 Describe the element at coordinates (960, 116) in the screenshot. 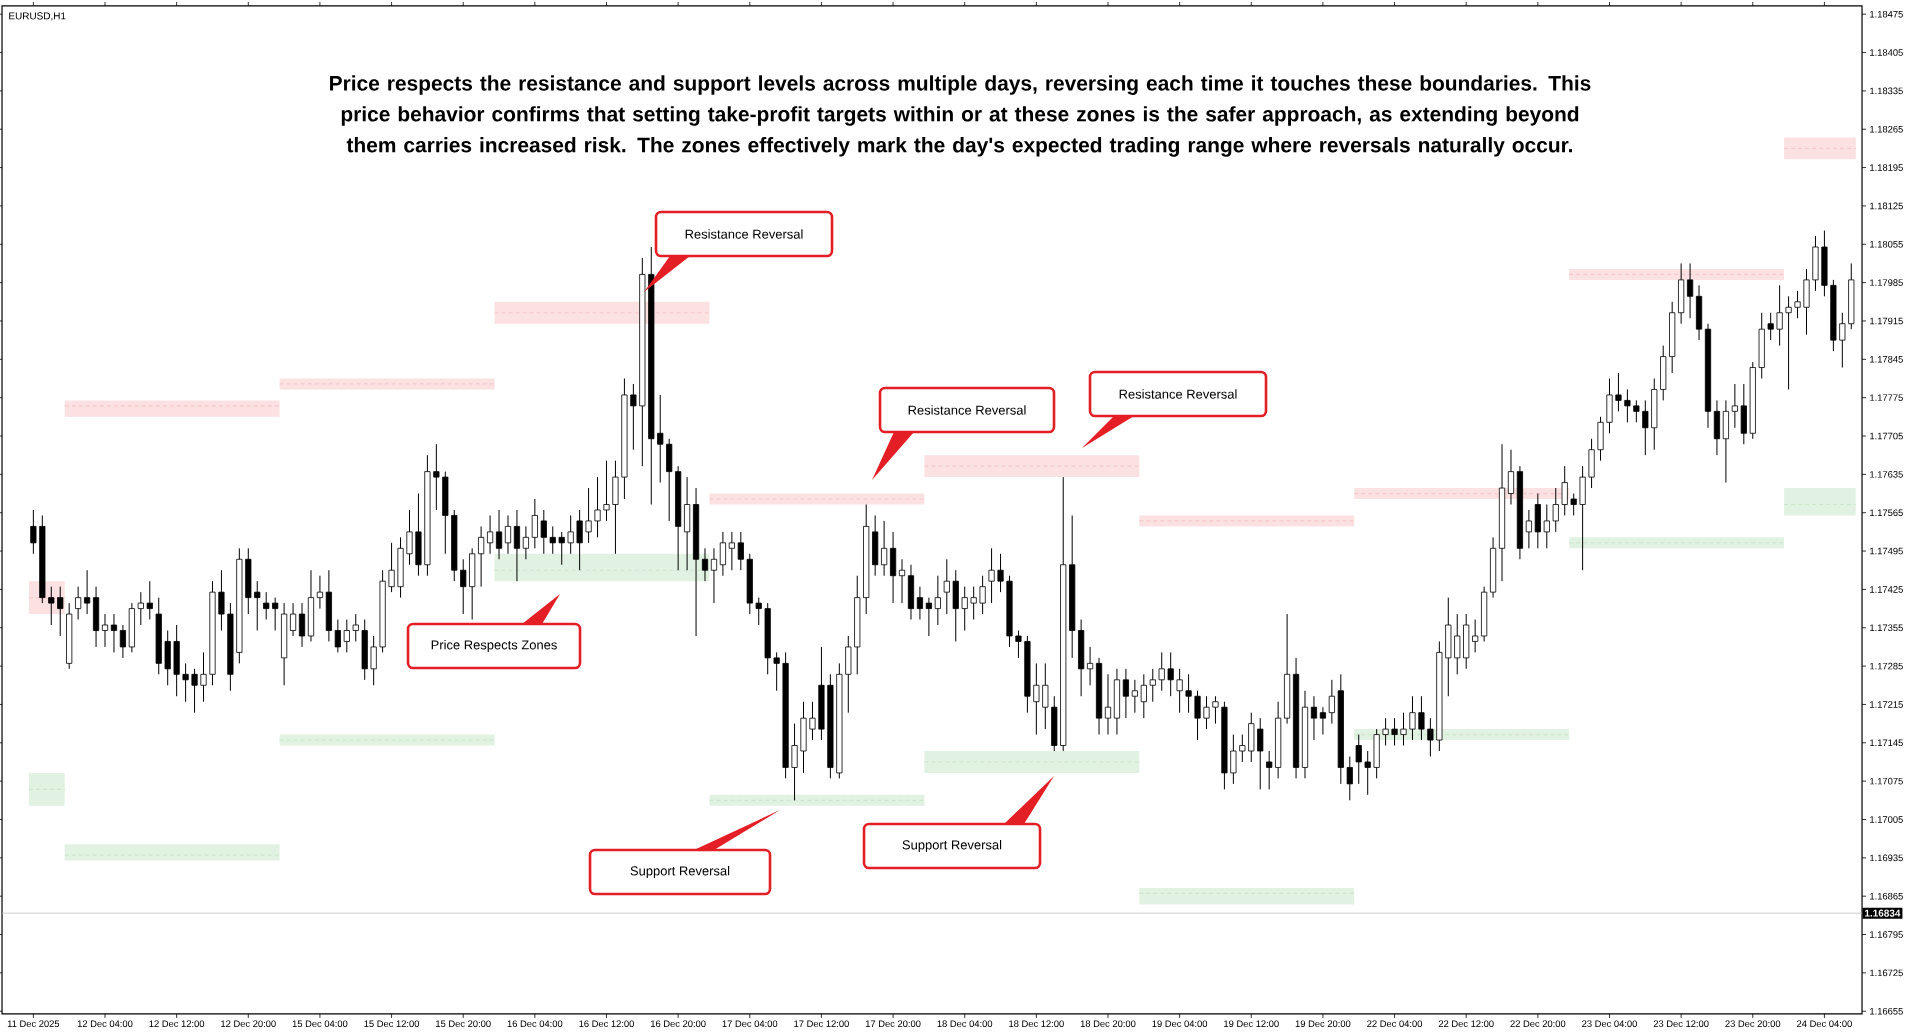

I see `text: Price respects the resistance and support levels across multiple days, reversing each time it touches these boundaries. This price behavior confirms that setting take-profit targets within or at these zones is the safer approach, as extending beyond them carries increased risk. The zones effectively mark the day's expected trading range where reversals naturally occur.` at that location.